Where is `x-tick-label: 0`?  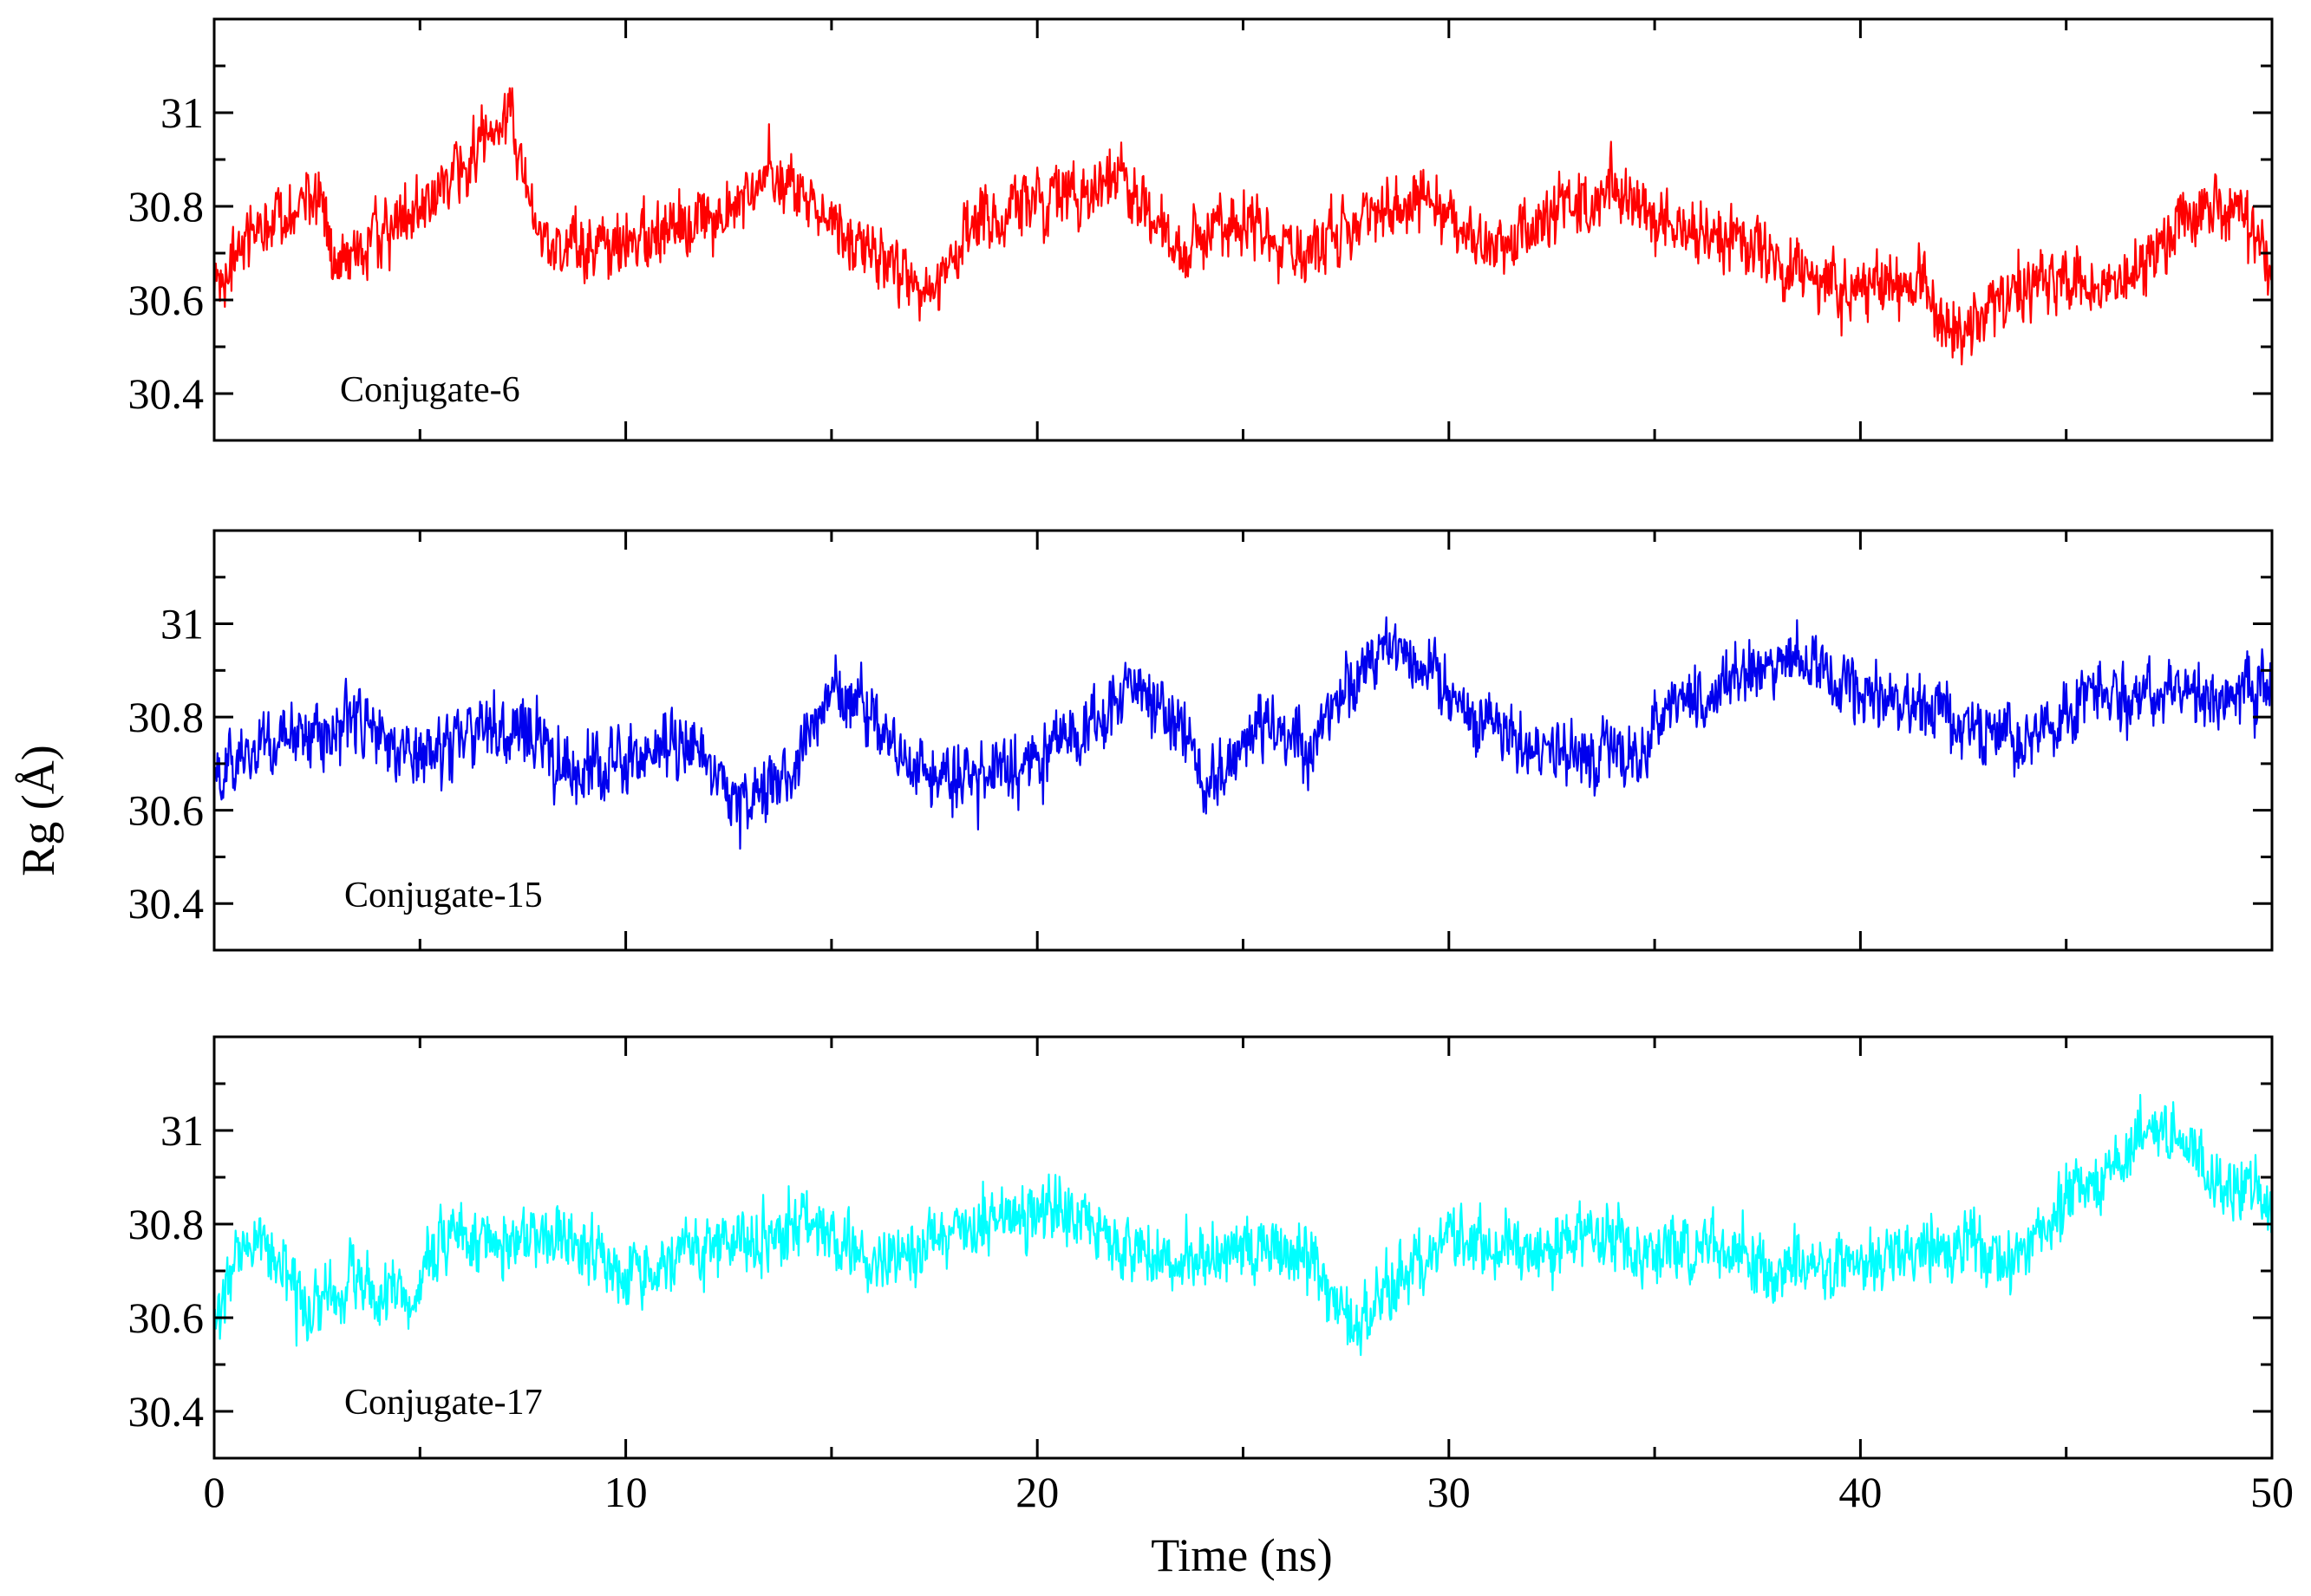 x-tick-label: 0 is located at coordinates (214, 1492).